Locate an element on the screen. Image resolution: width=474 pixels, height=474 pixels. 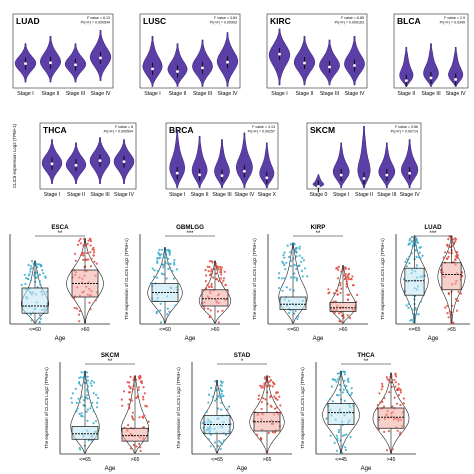
x-tick-label: Stage II is located at coordinates (305, 94).